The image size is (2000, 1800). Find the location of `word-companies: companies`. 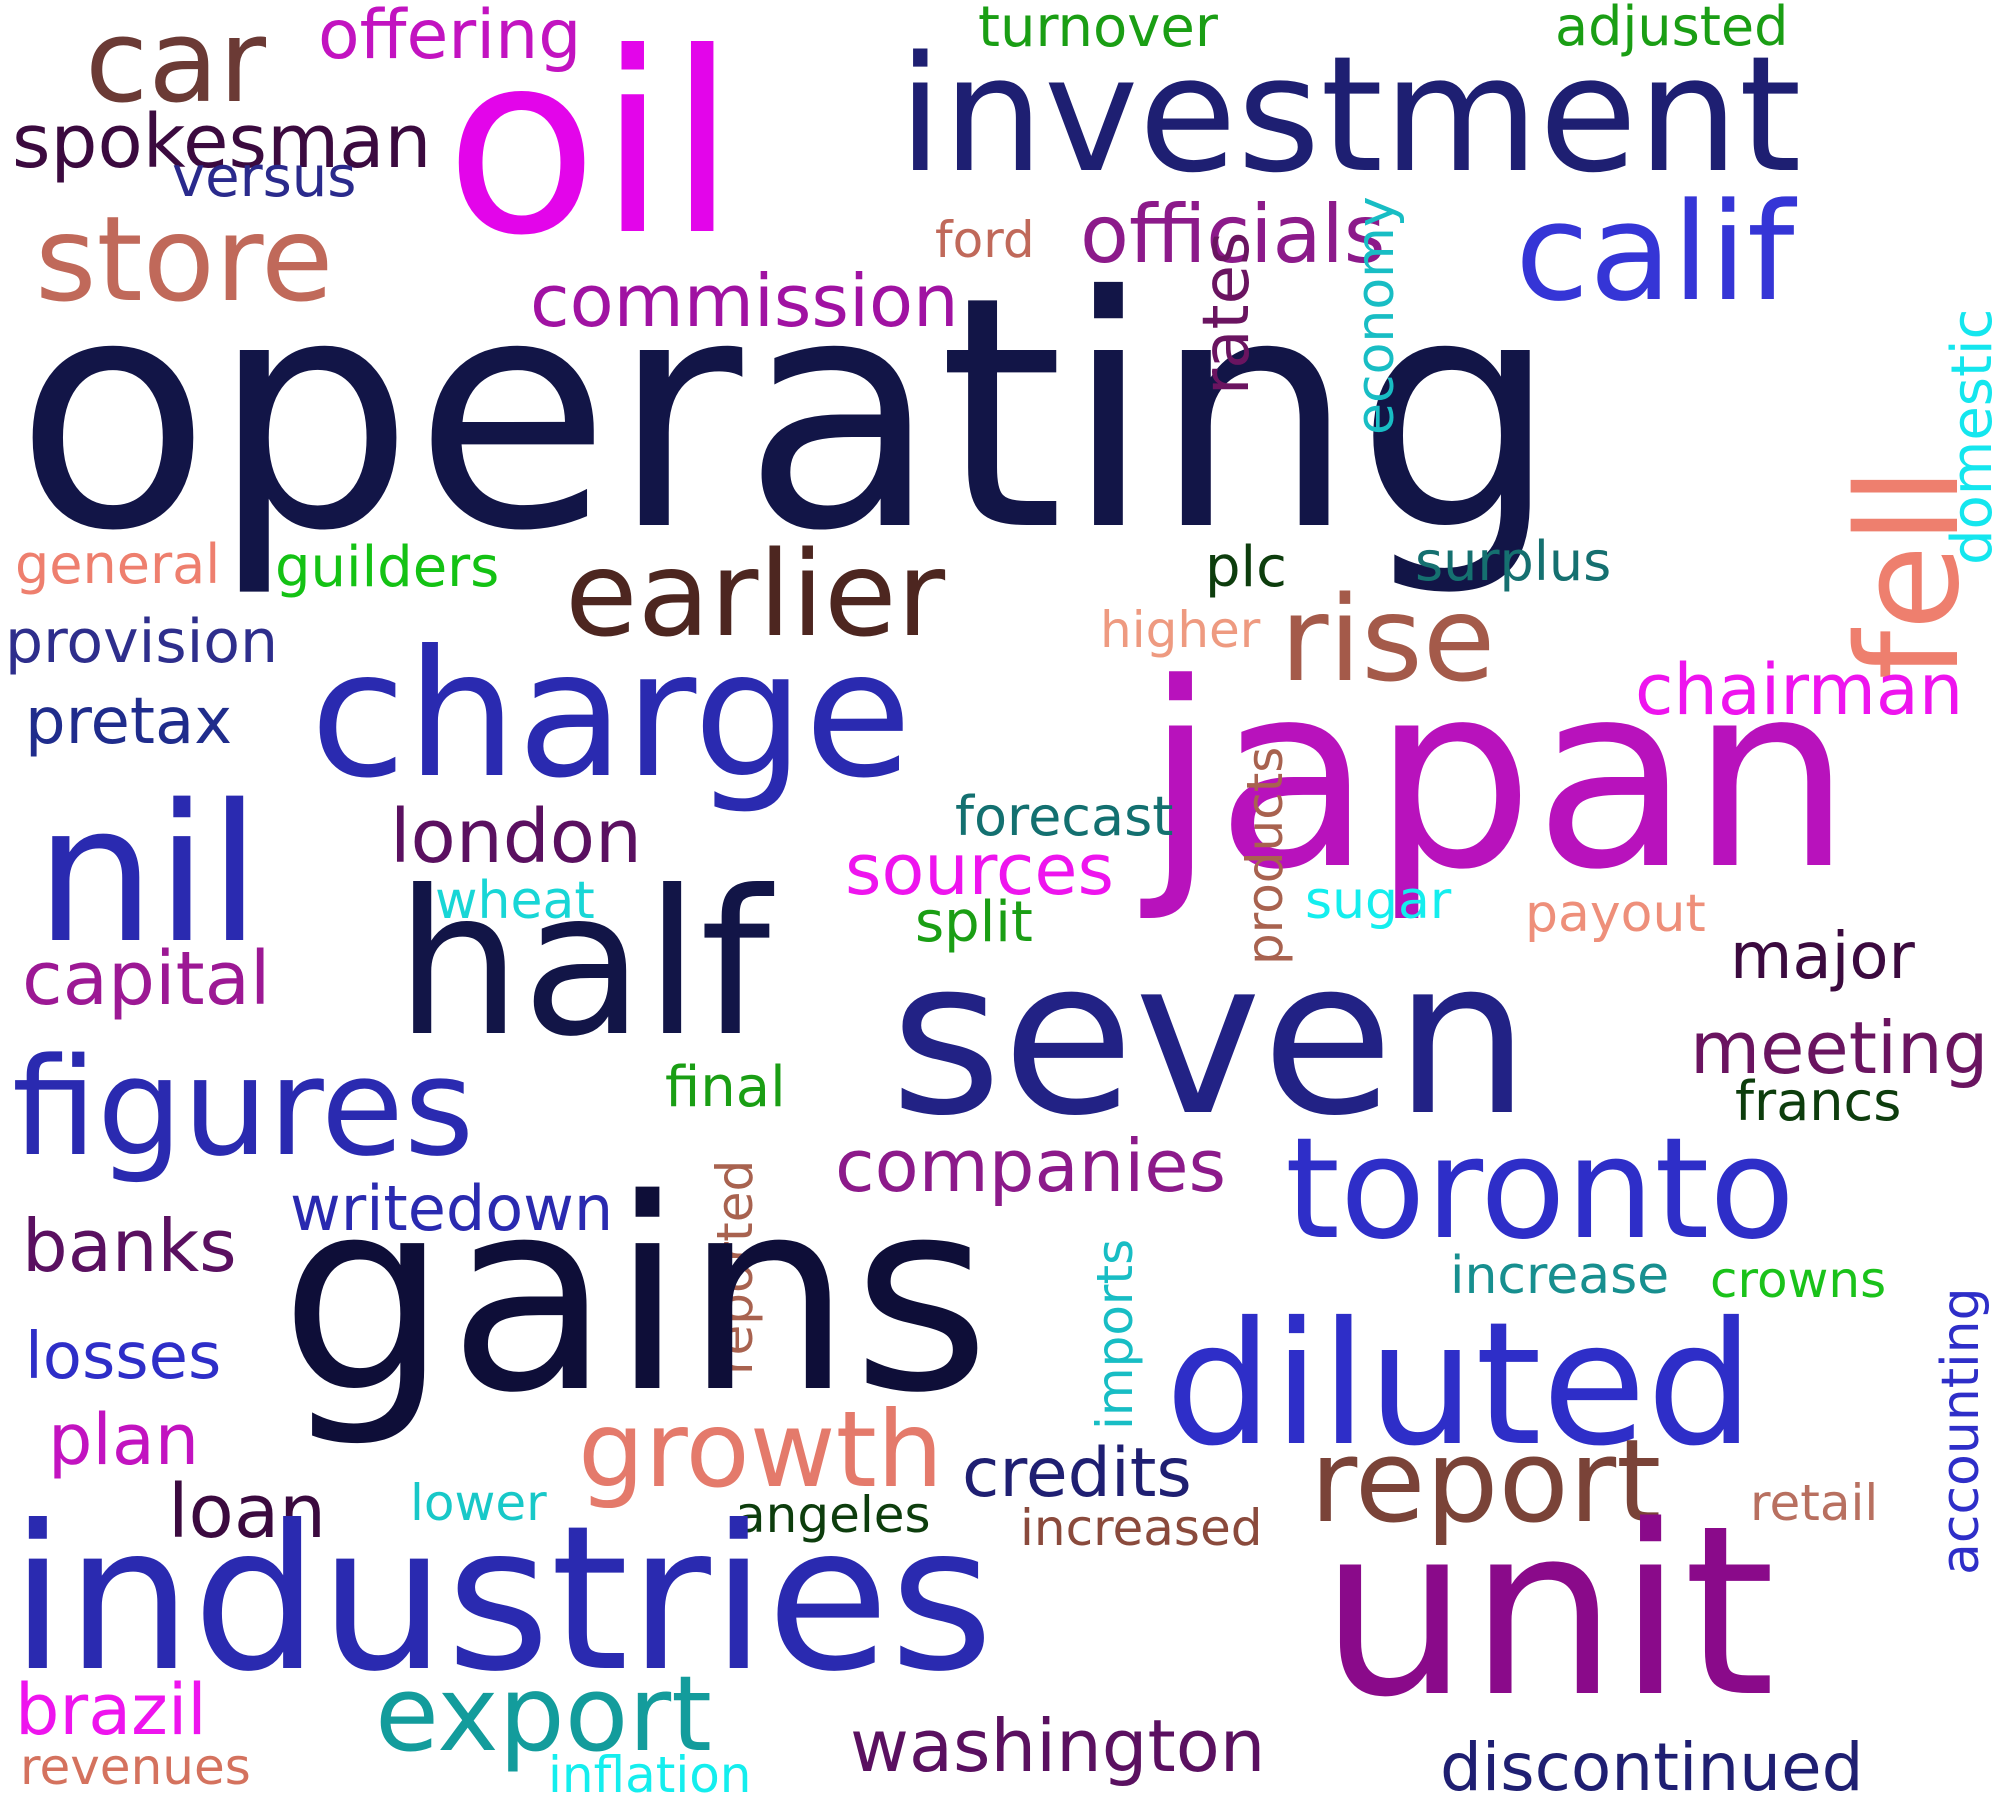

word-companies: companies is located at coordinates (1031, 1166).